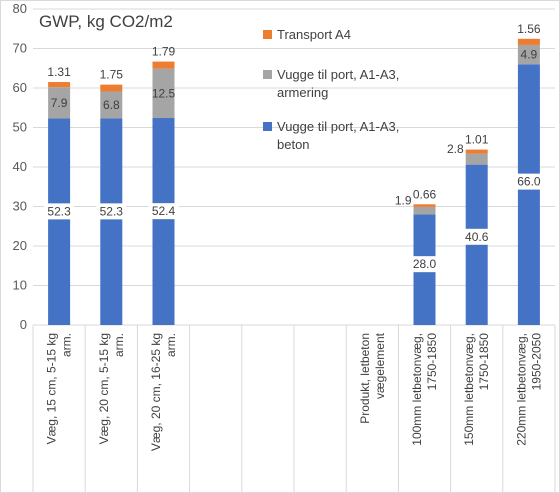 The height and width of the screenshot is (493, 560). What do you see at coordinates (20, 206) in the screenshot?
I see `y-tick-label: 30` at bounding box center [20, 206].